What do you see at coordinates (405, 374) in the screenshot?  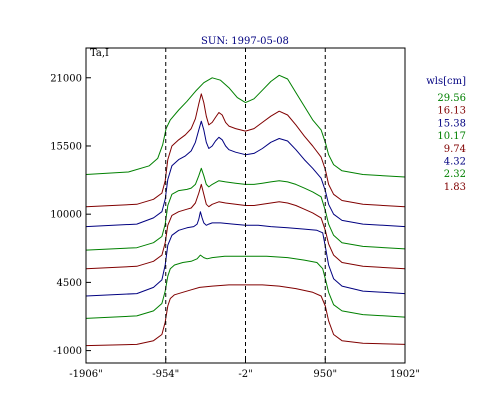 I see `x-tick-label-4: 1902"` at bounding box center [405, 374].